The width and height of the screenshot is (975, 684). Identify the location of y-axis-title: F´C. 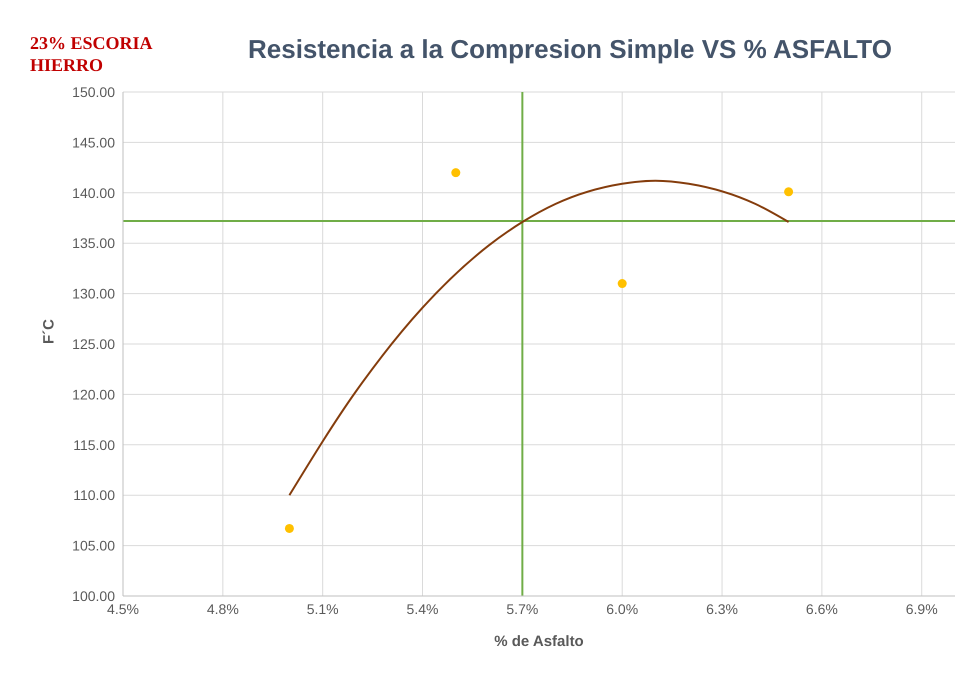
(49, 331).